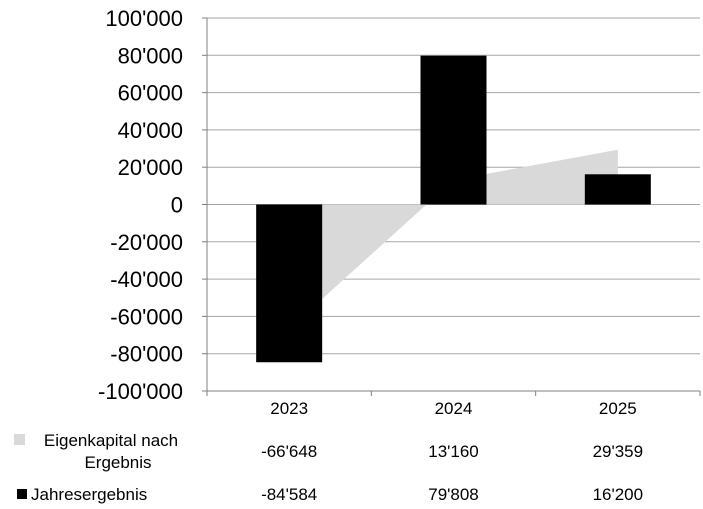  What do you see at coordinates (117, 462) in the screenshot?
I see `legend-label-eigenkapital-2: Ergebnis` at bounding box center [117, 462].